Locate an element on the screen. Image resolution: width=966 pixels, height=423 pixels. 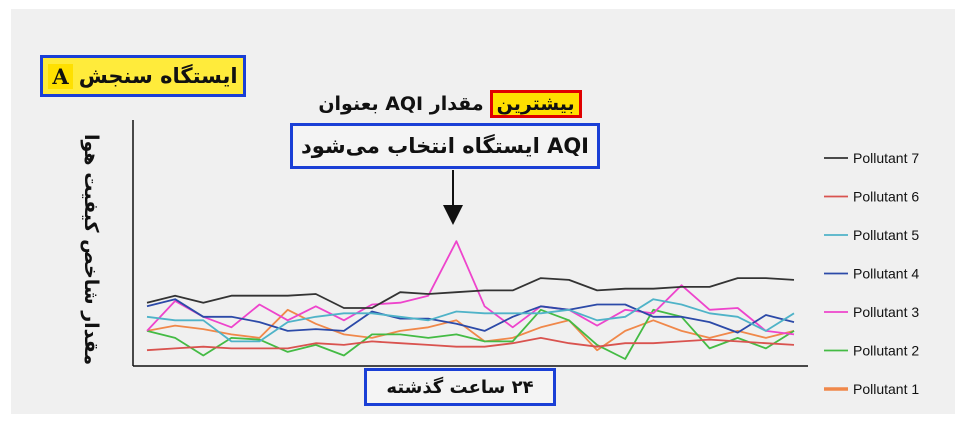
legend-label: Pollutant 7 is located at coordinates (886, 158).